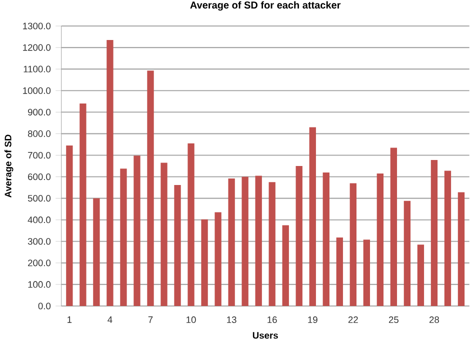  Describe the element at coordinates (39, 284) in the screenshot. I see `y-tick-label: 100.0` at that location.